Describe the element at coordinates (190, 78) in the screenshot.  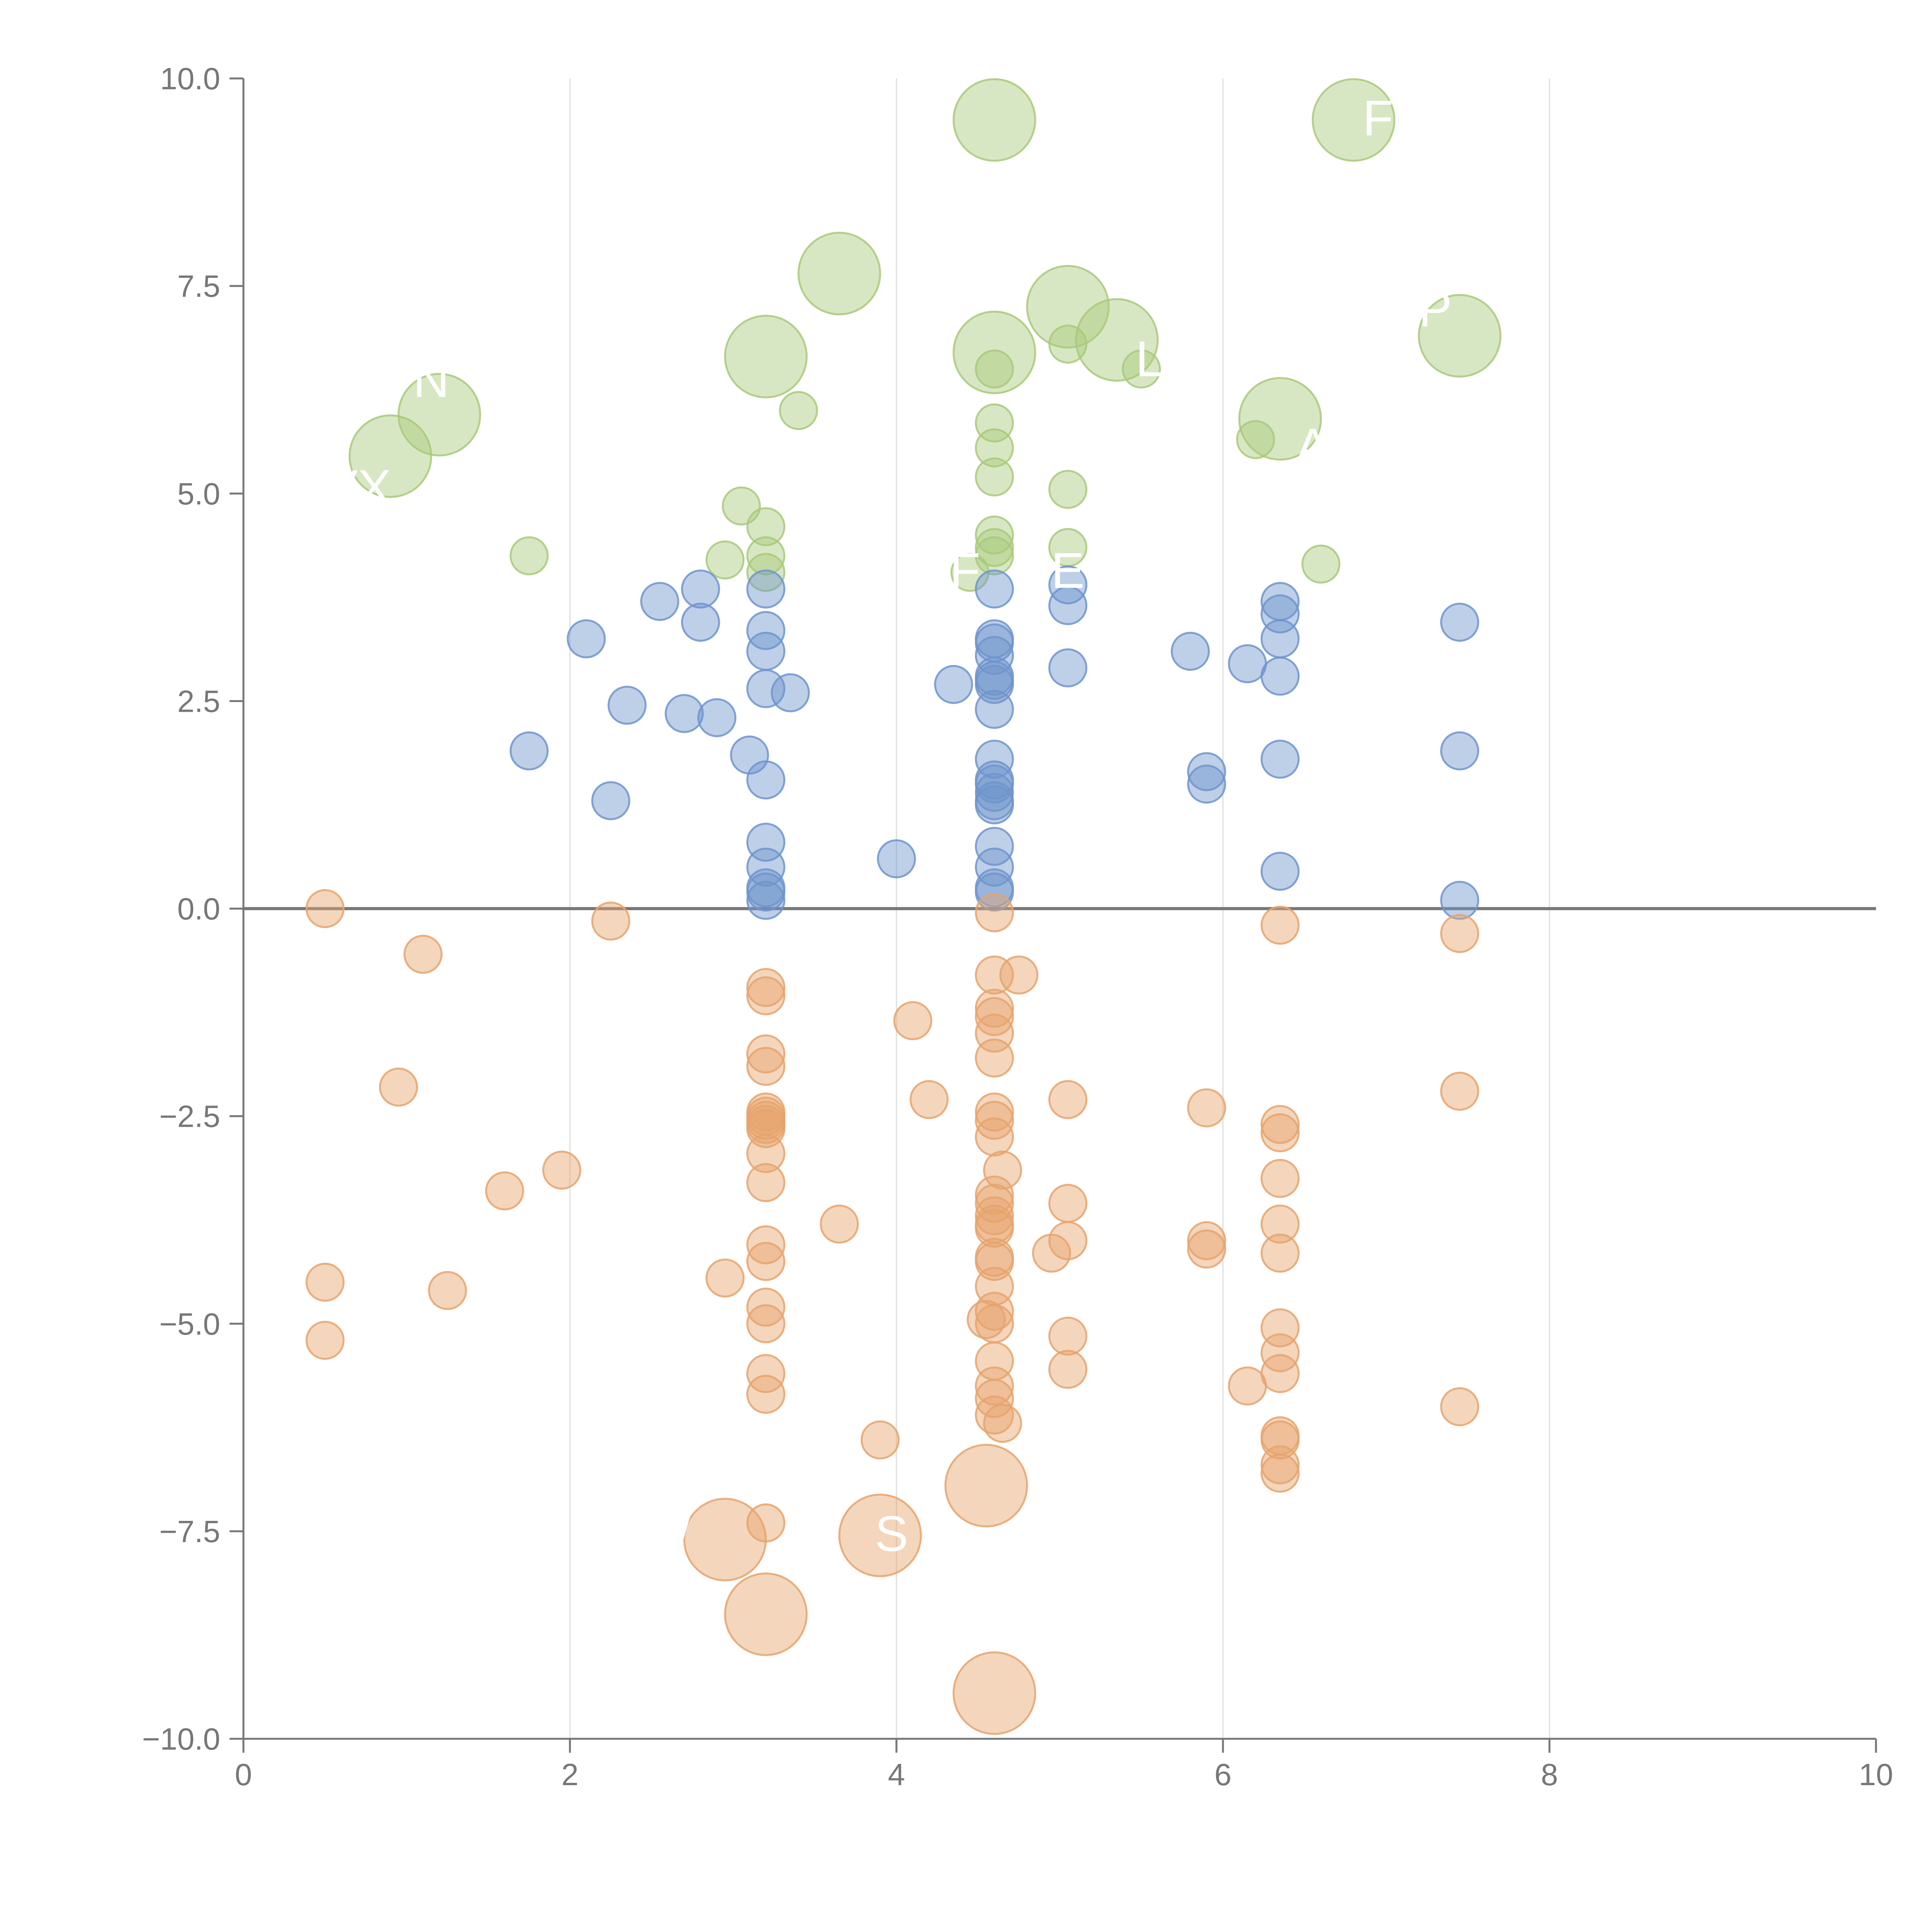
I see `y-tick-label: 10.0` at that location.